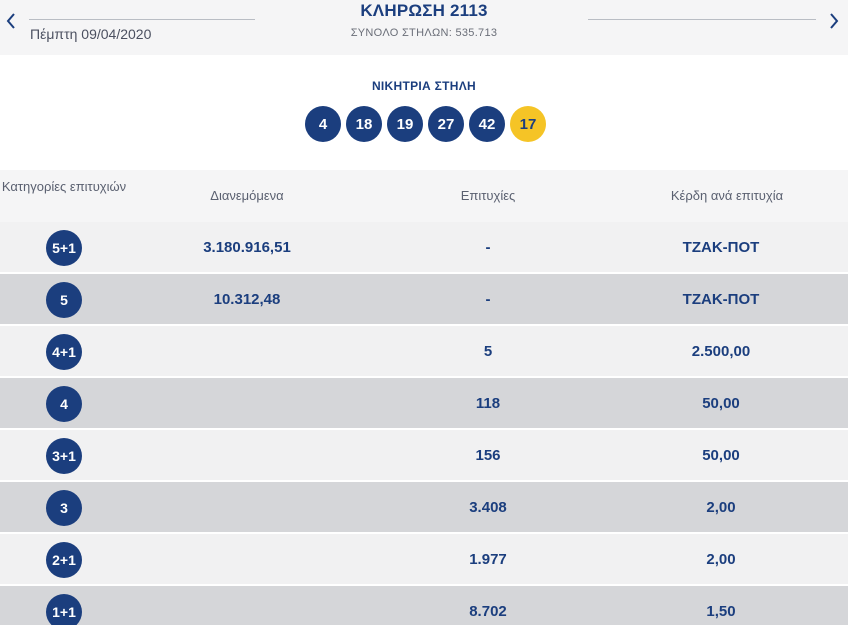 This screenshot has height=625, width=848. What do you see at coordinates (405, 124) in the screenshot?
I see `winning-number-ball: 19` at bounding box center [405, 124].